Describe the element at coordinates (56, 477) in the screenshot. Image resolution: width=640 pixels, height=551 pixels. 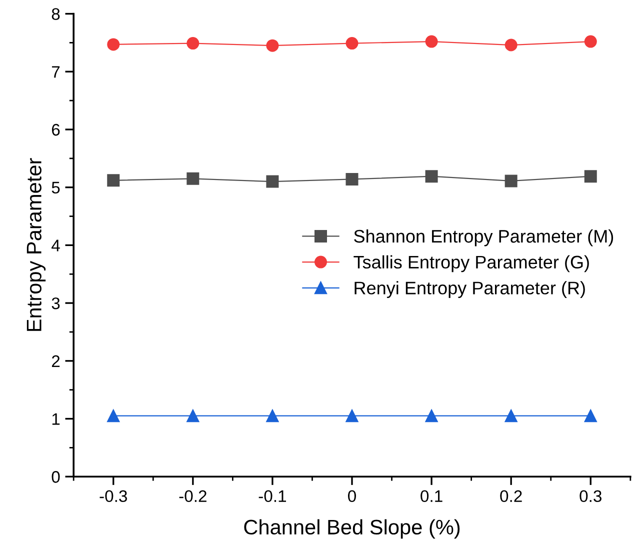
I see `y-tick-label: 0` at that location.